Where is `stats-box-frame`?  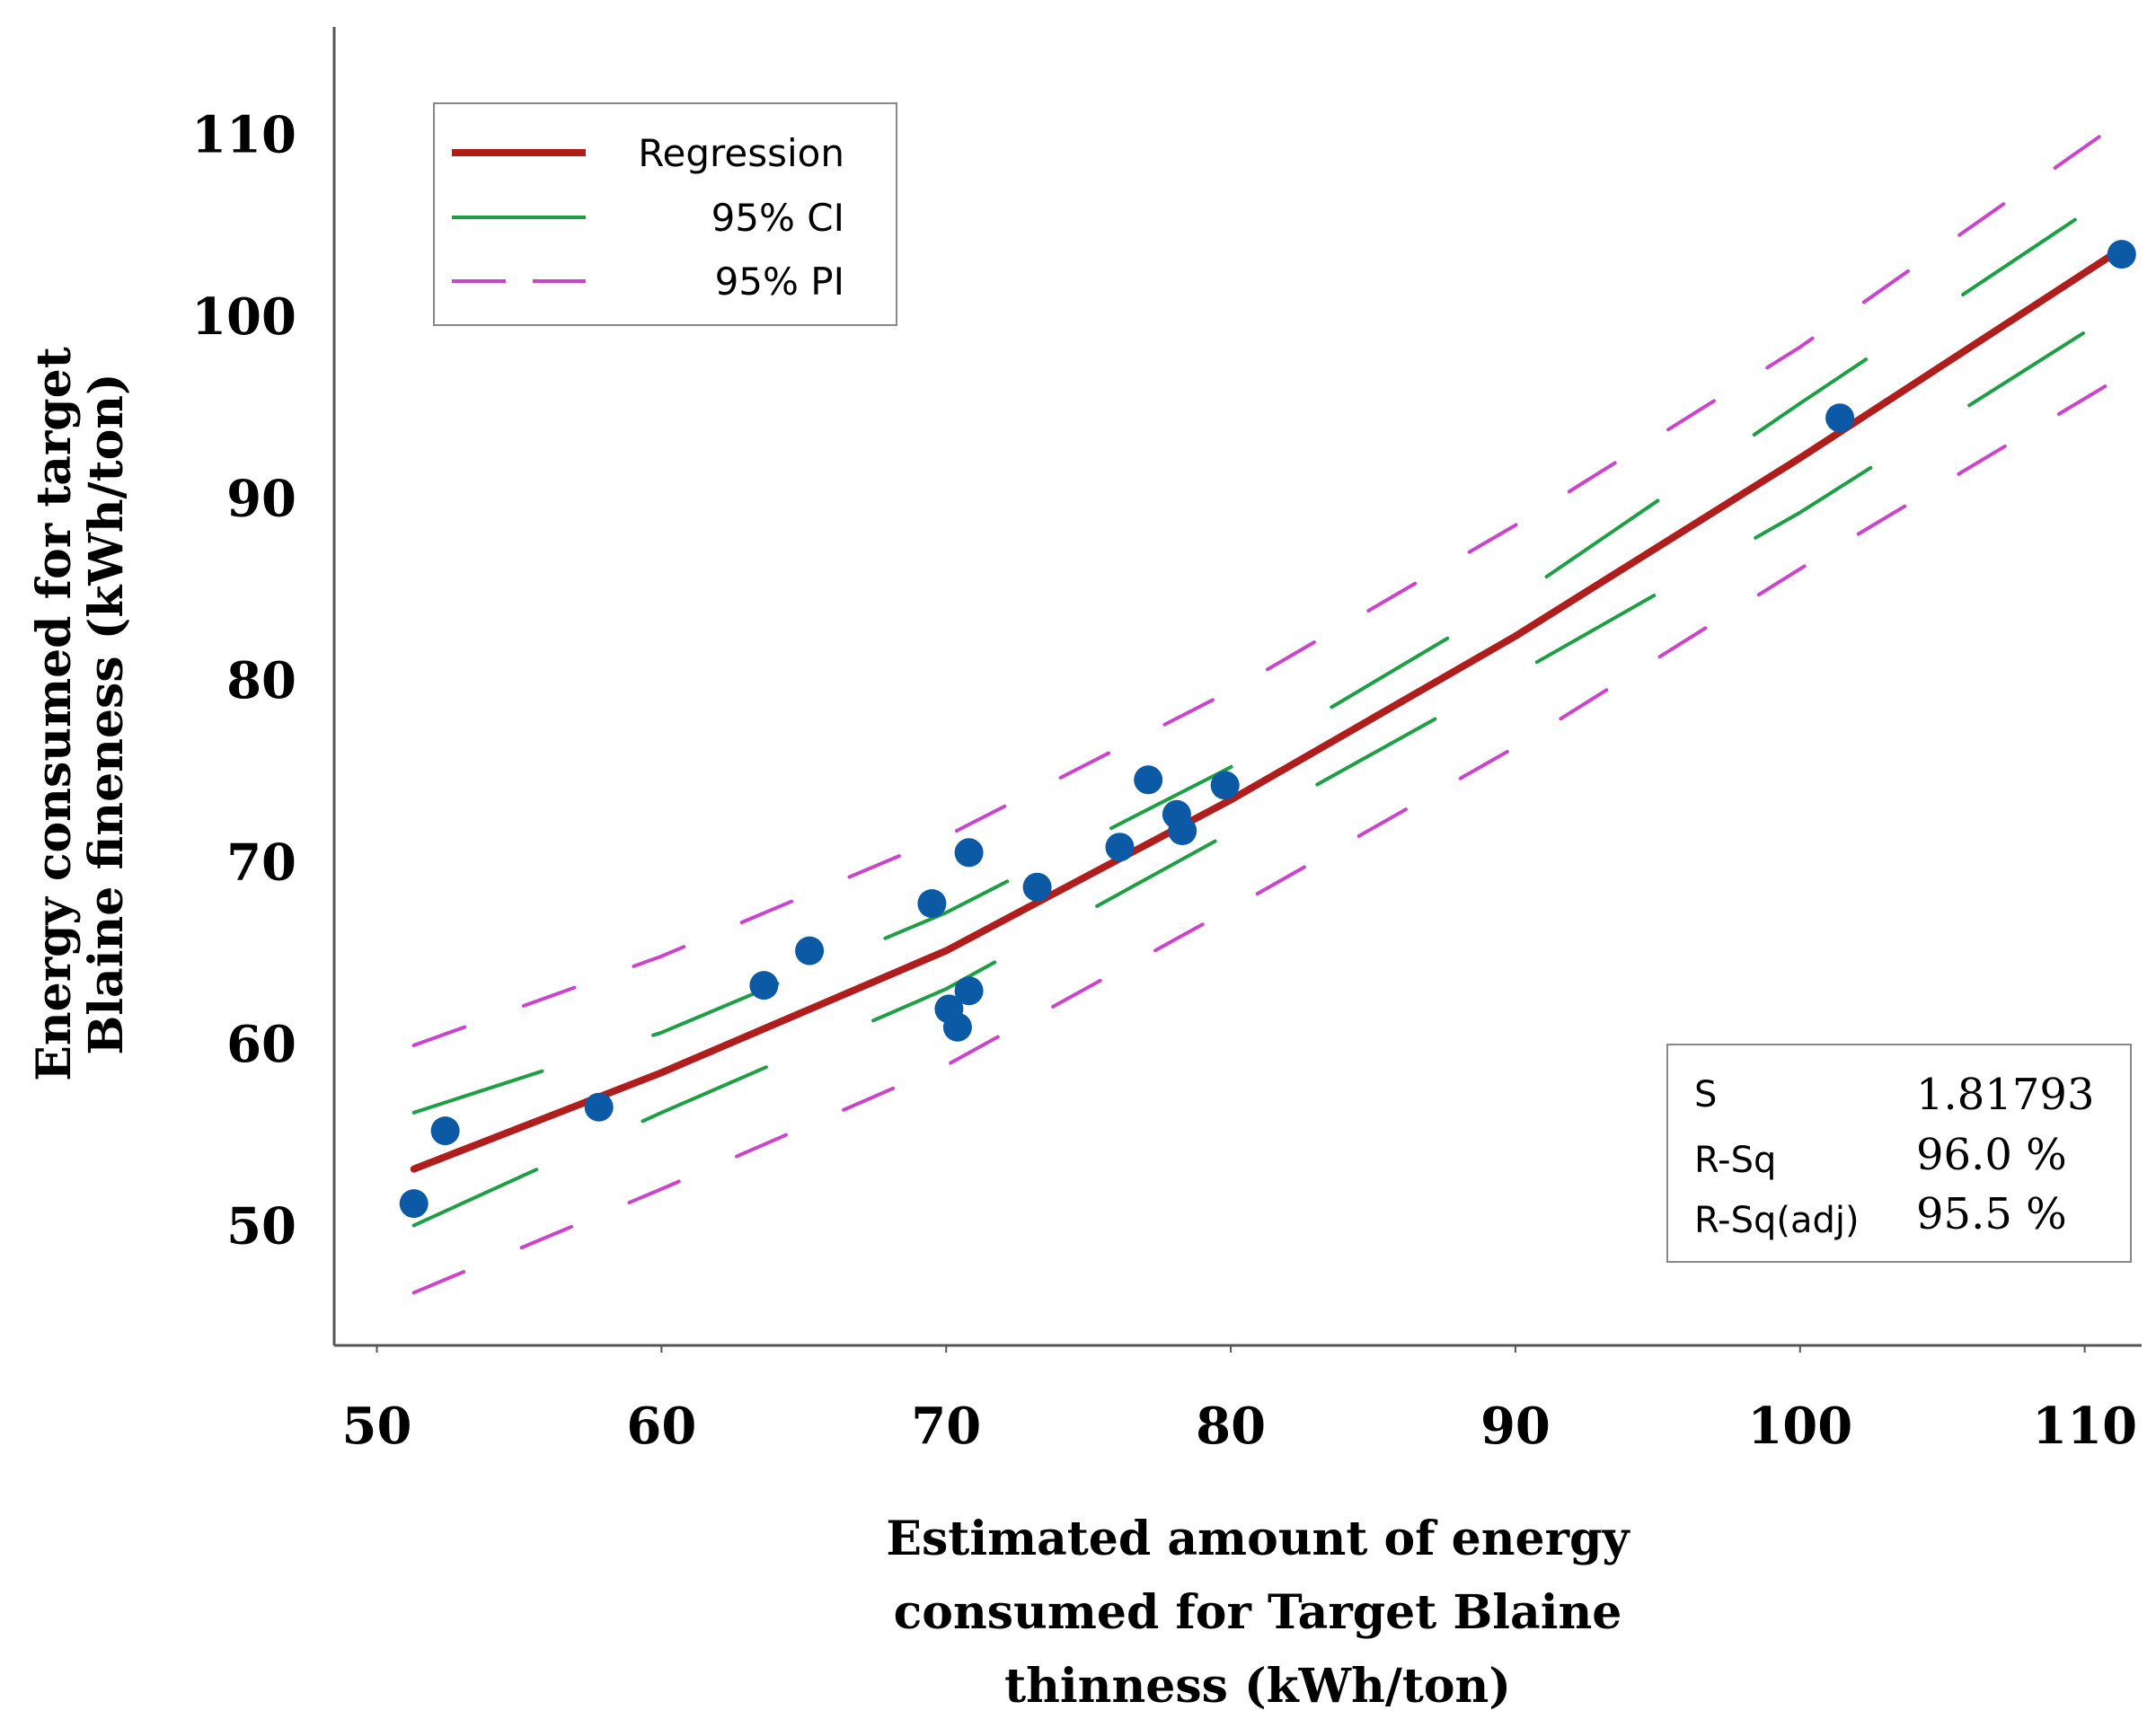
stats-box-frame is located at coordinates (1899, 1153).